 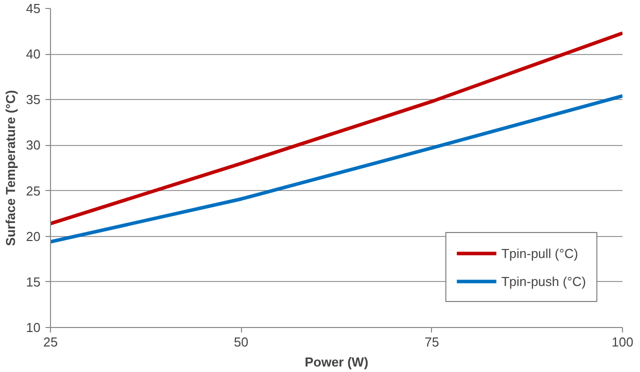 What do you see at coordinates (33, 8) in the screenshot?
I see `y-tick-label: 45` at bounding box center [33, 8].